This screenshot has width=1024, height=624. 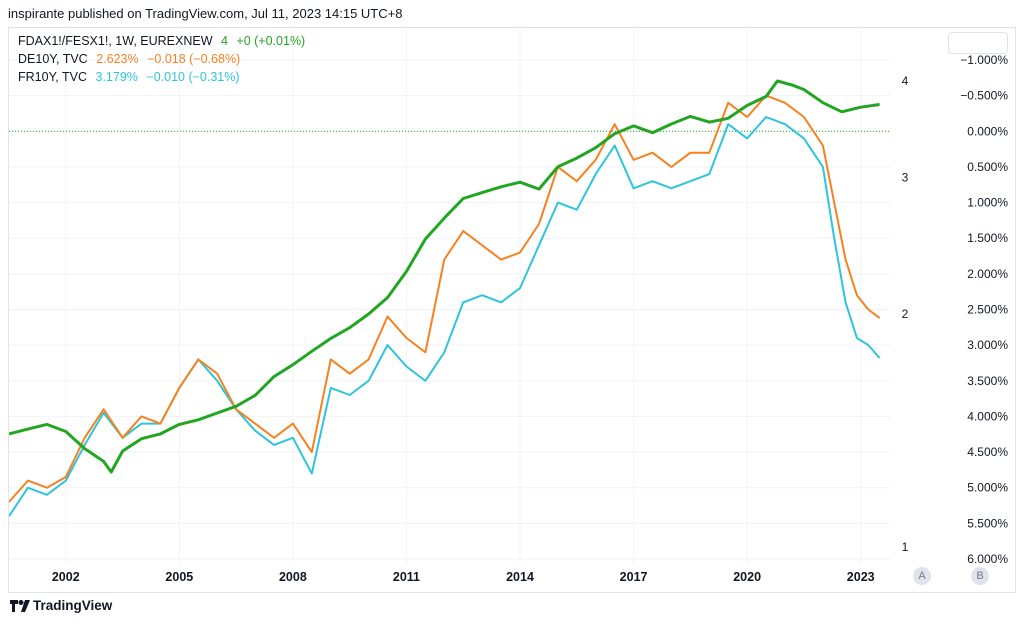 I want to click on right-axis-tick-label: 5.500%, so click(x=987, y=523).